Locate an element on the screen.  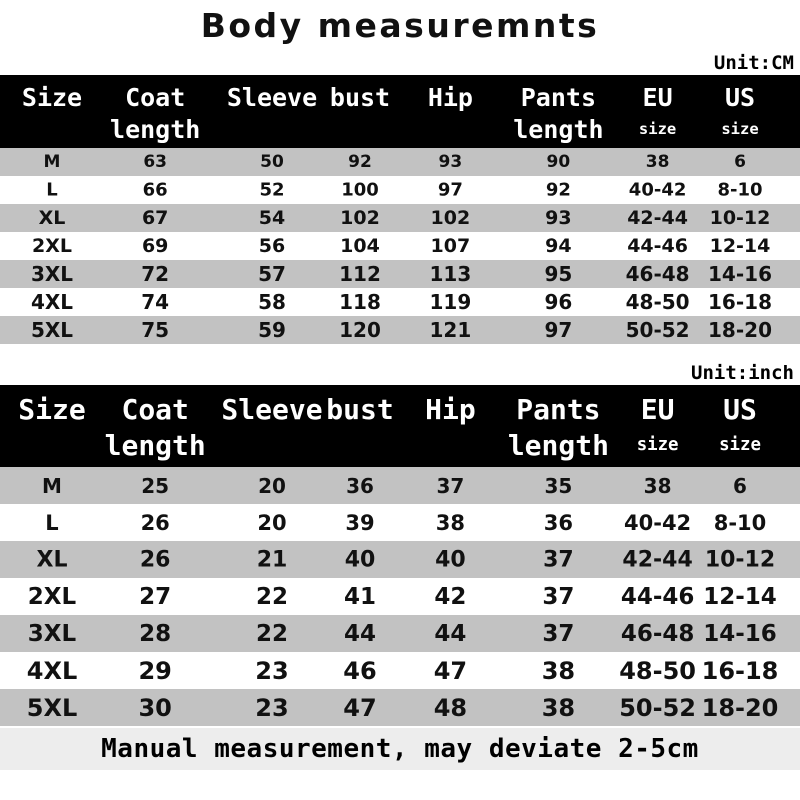
disclaimer-text: Manual measurement, may deviate 2-5cm is located at coordinates (400, 749).